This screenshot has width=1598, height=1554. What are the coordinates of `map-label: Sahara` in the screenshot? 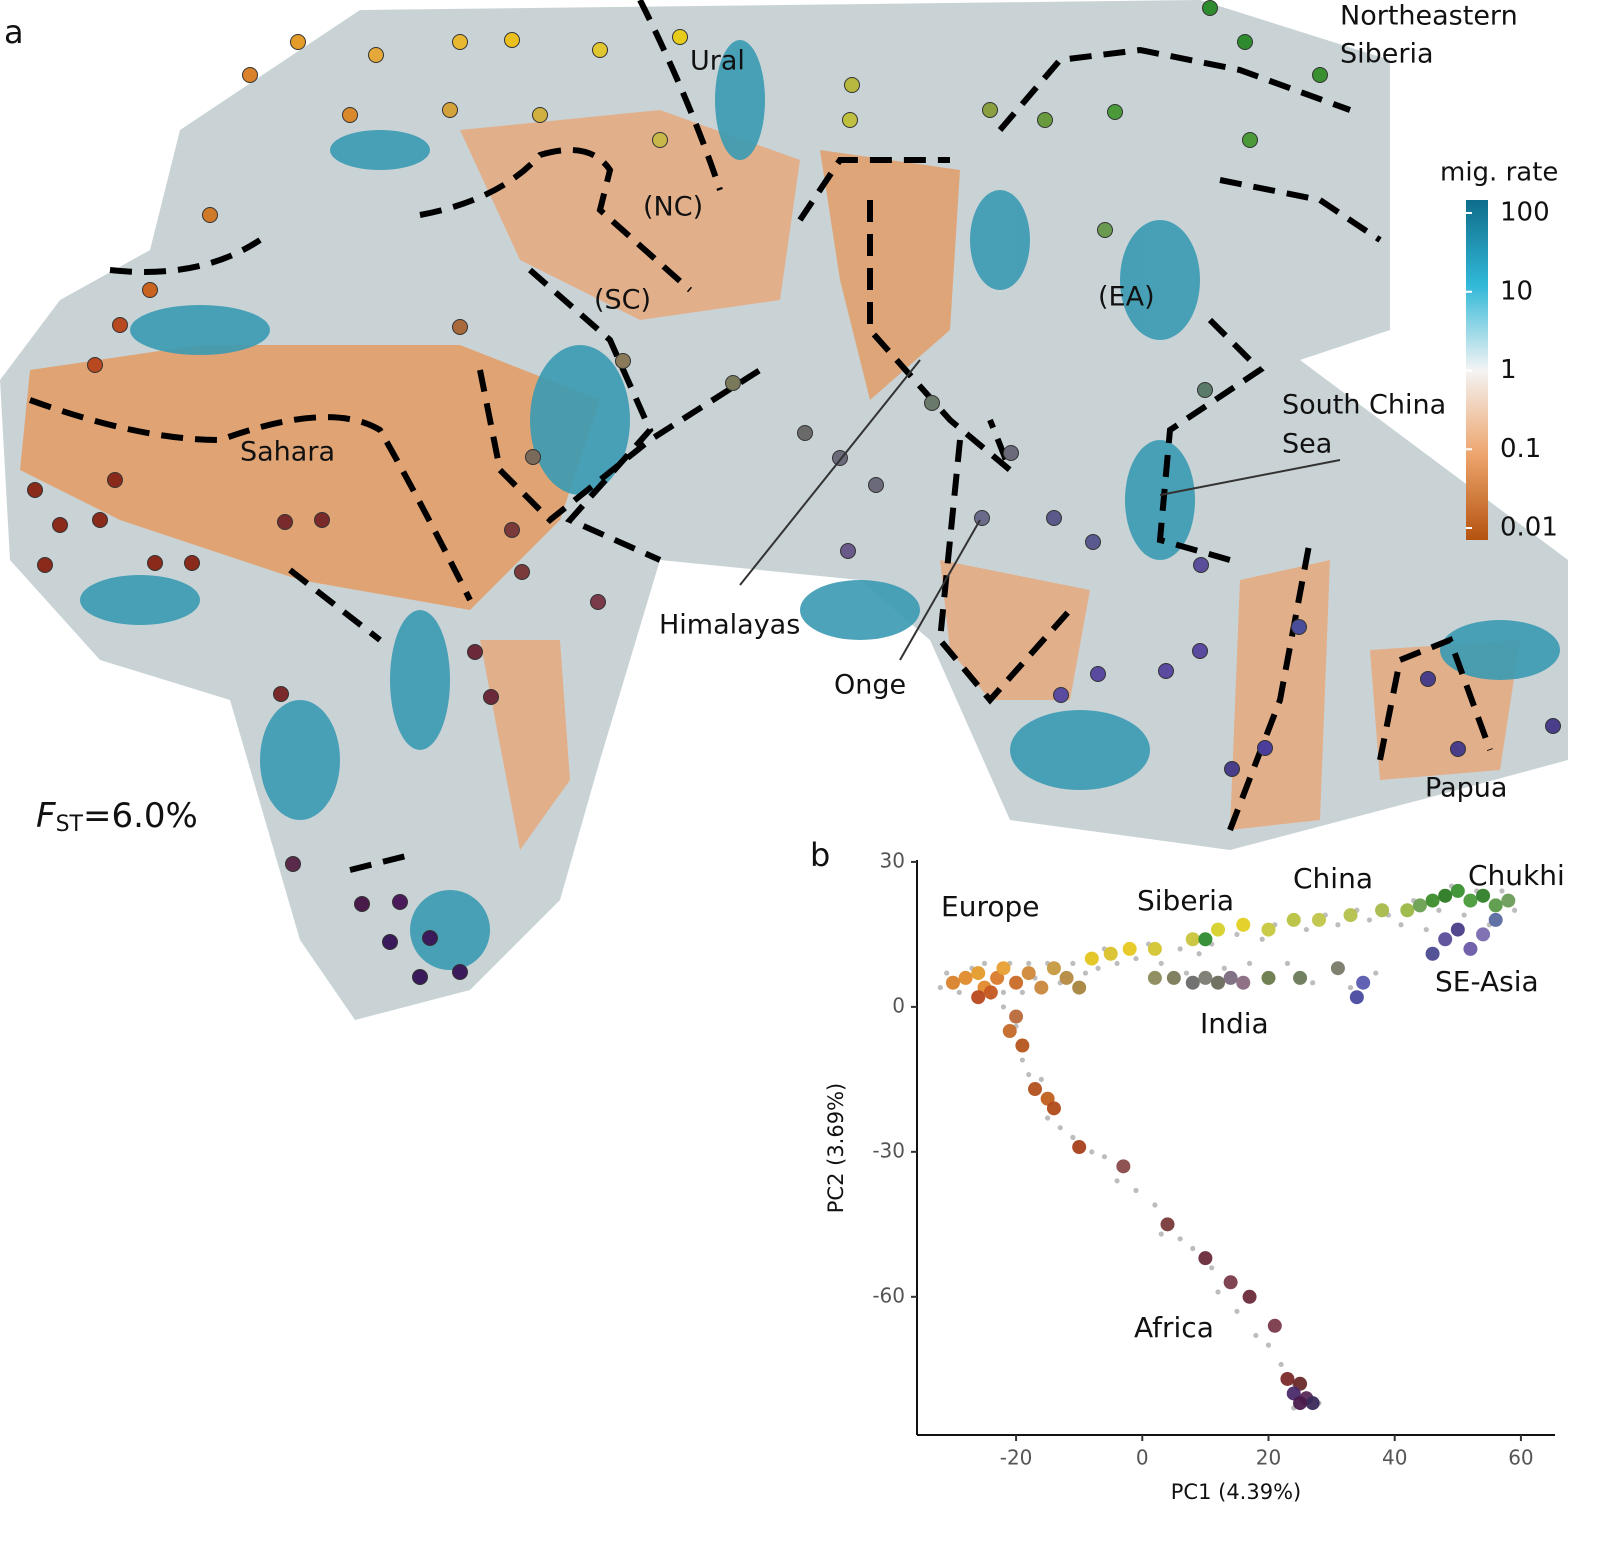 It's located at (287, 452).